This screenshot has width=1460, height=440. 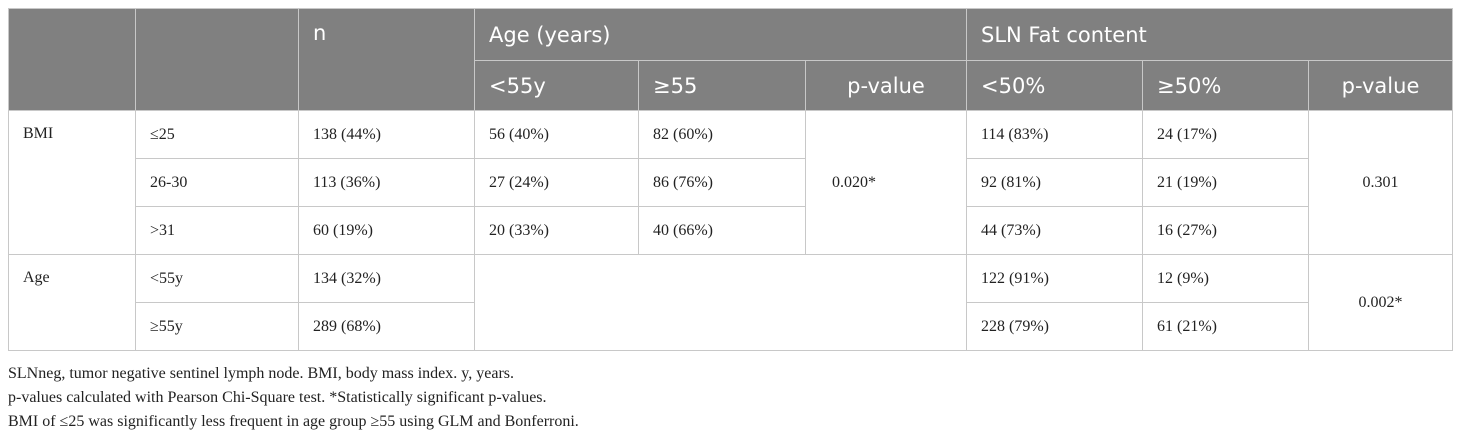 I want to click on empty-cell, so click(x=720, y=302).